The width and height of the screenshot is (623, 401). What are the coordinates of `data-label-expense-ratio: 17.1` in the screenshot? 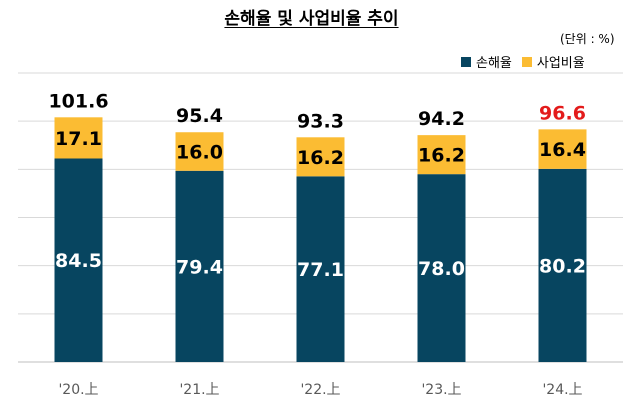 It's located at (78, 139).